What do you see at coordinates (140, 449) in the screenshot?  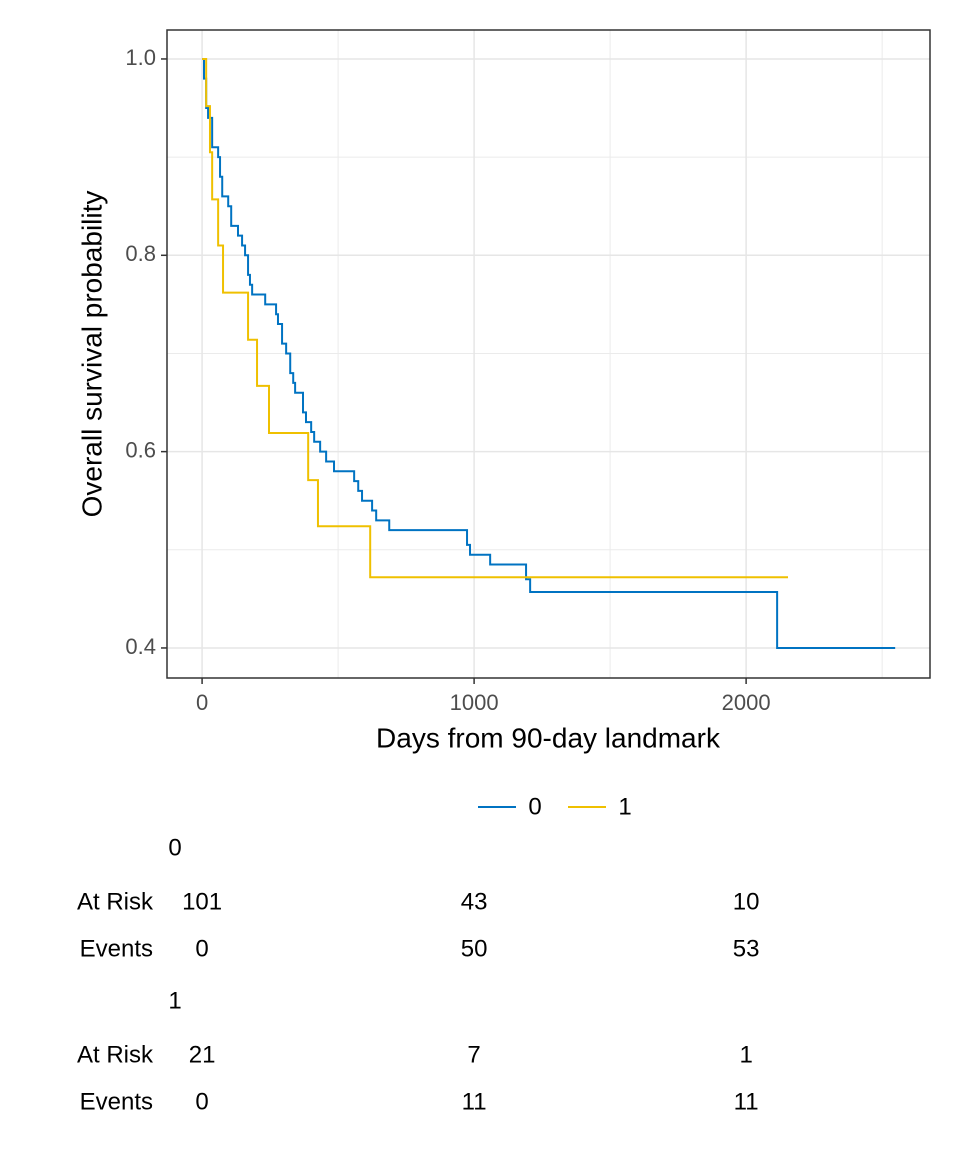 I see `y-tick-label: 0.6` at bounding box center [140, 449].